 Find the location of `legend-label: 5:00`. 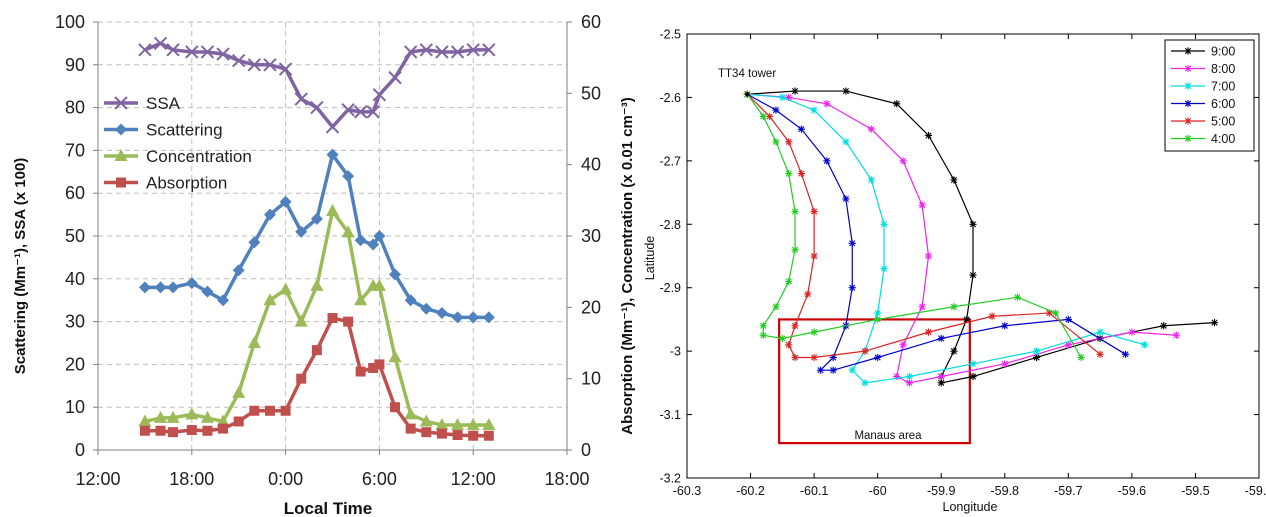

legend-label: 5:00 is located at coordinates (1223, 122).